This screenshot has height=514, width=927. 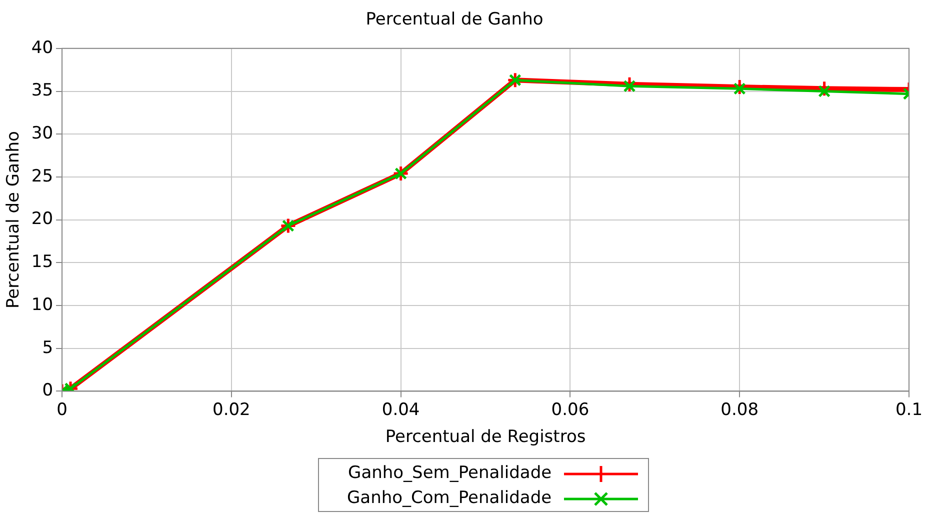 I want to click on y-tick-label: 15, so click(x=42, y=262).